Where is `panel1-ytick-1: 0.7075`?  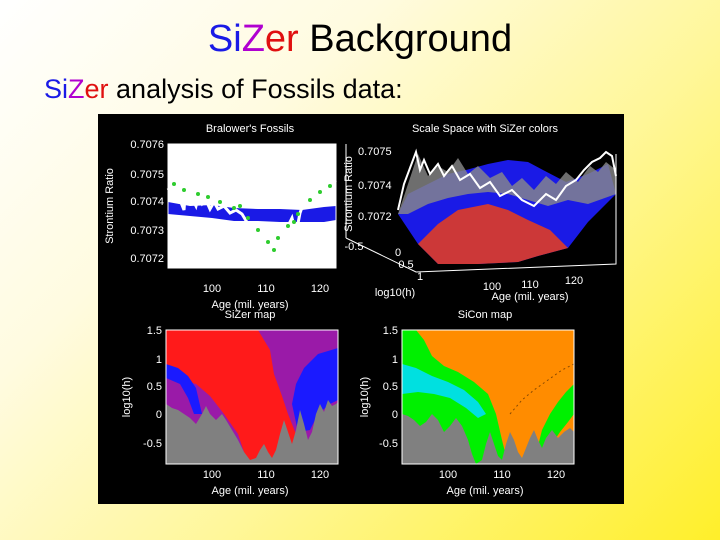
panel1-ytick-1: 0.7075 is located at coordinates (147, 175).